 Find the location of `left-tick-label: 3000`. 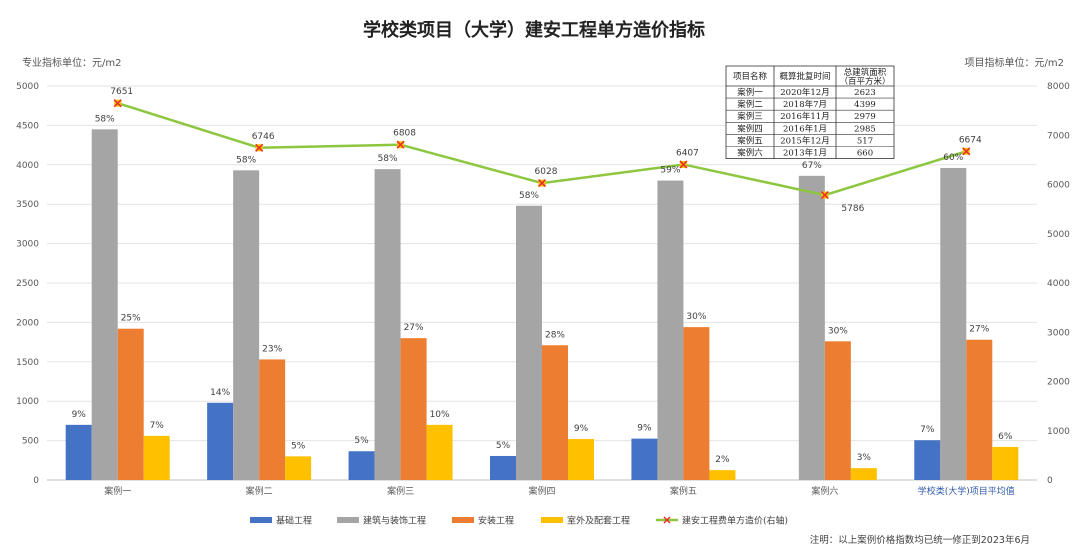

left-tick-label: 3000 is located at coordinates (27, 245).